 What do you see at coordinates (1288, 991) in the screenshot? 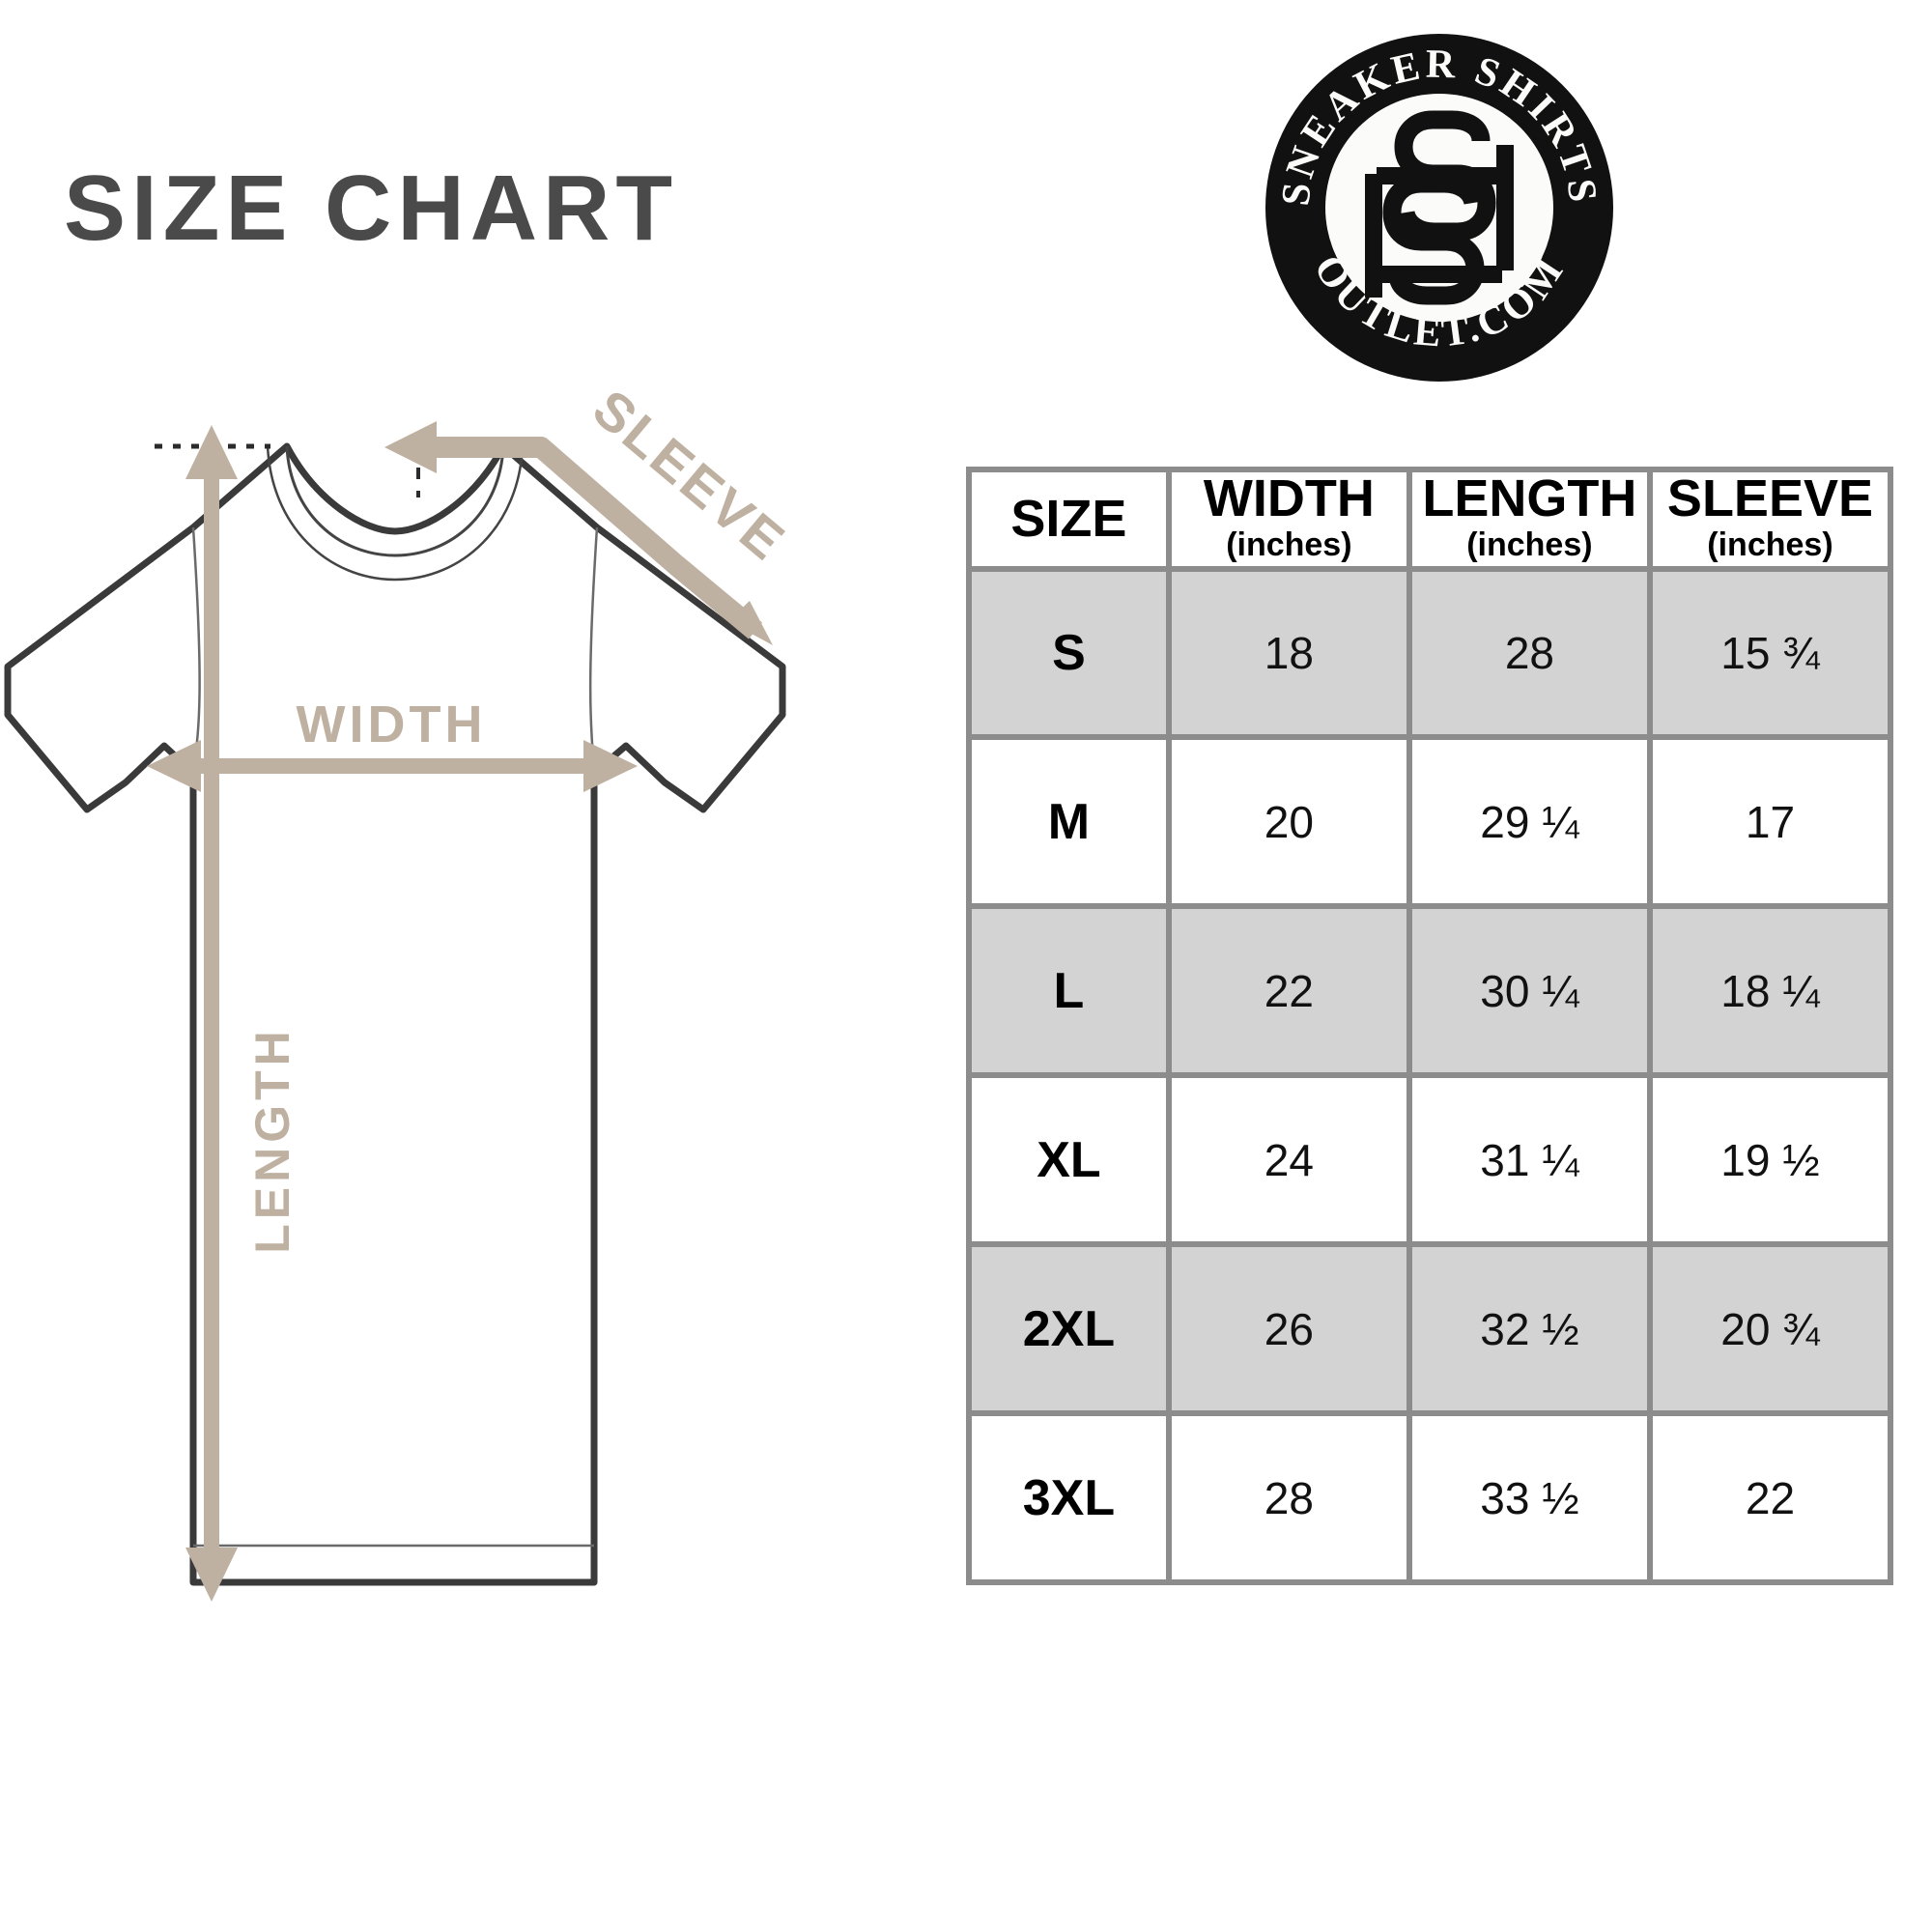
I see `cell-width: 22` at bounding box center [1288, 991].